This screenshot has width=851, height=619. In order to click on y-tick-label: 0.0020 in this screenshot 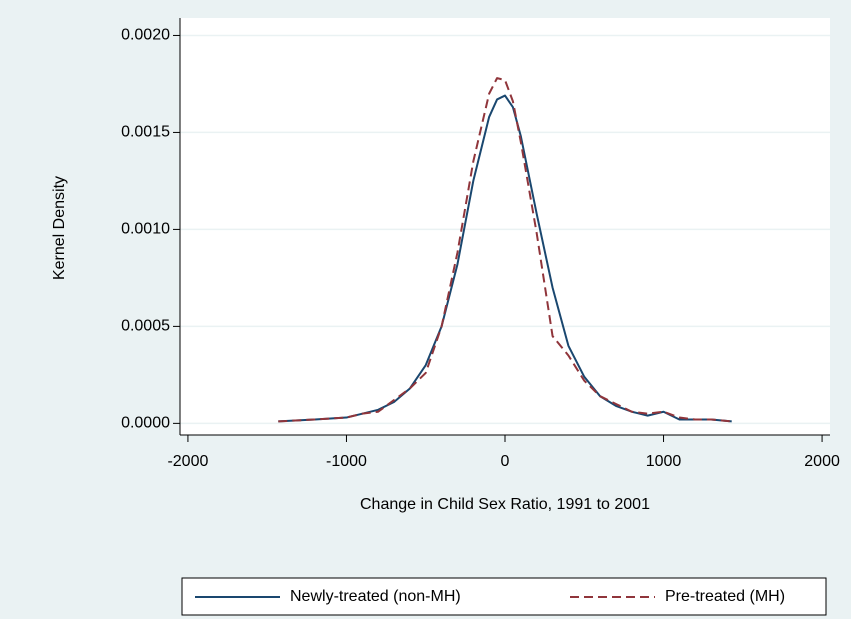, I will do `click(145, 35)`.